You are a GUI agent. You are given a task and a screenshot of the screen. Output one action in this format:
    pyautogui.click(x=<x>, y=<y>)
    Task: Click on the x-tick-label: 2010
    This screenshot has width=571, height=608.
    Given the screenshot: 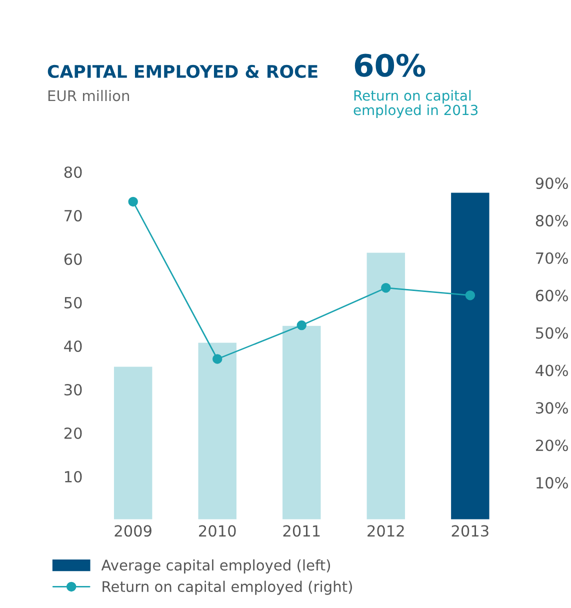 What is the action you would take?
    pyautogui.click(x=217, y=531)
    